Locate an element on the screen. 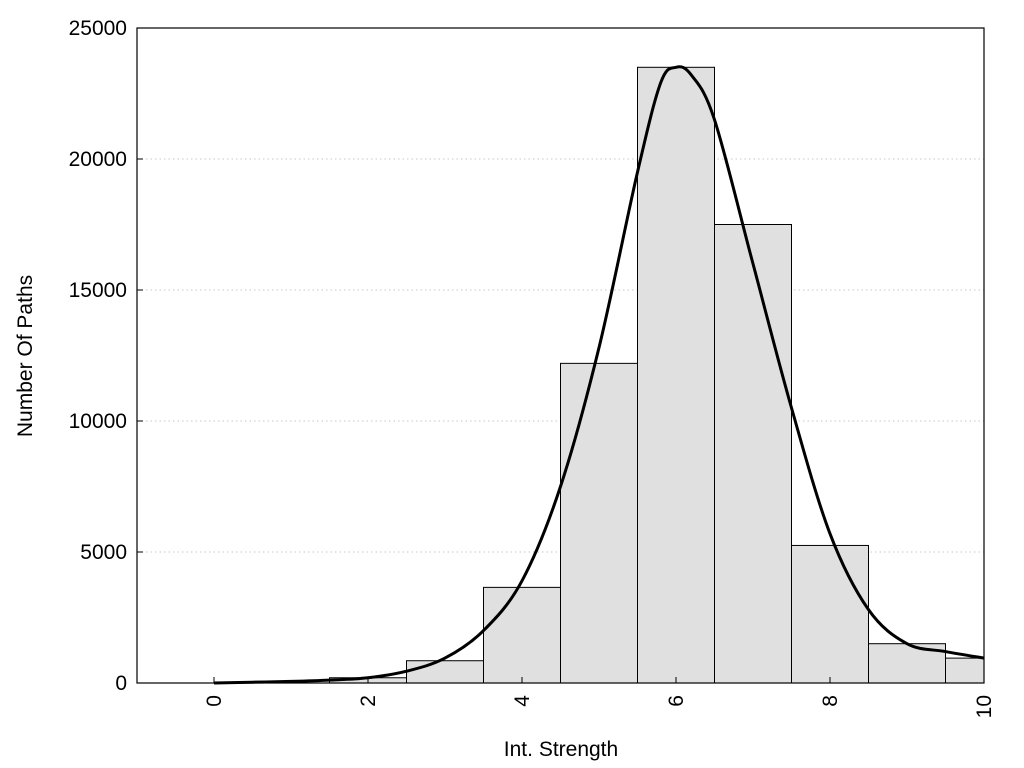 The image size is (1024, 768). x-tick-label: 6 is located at coordinates (676, 701).